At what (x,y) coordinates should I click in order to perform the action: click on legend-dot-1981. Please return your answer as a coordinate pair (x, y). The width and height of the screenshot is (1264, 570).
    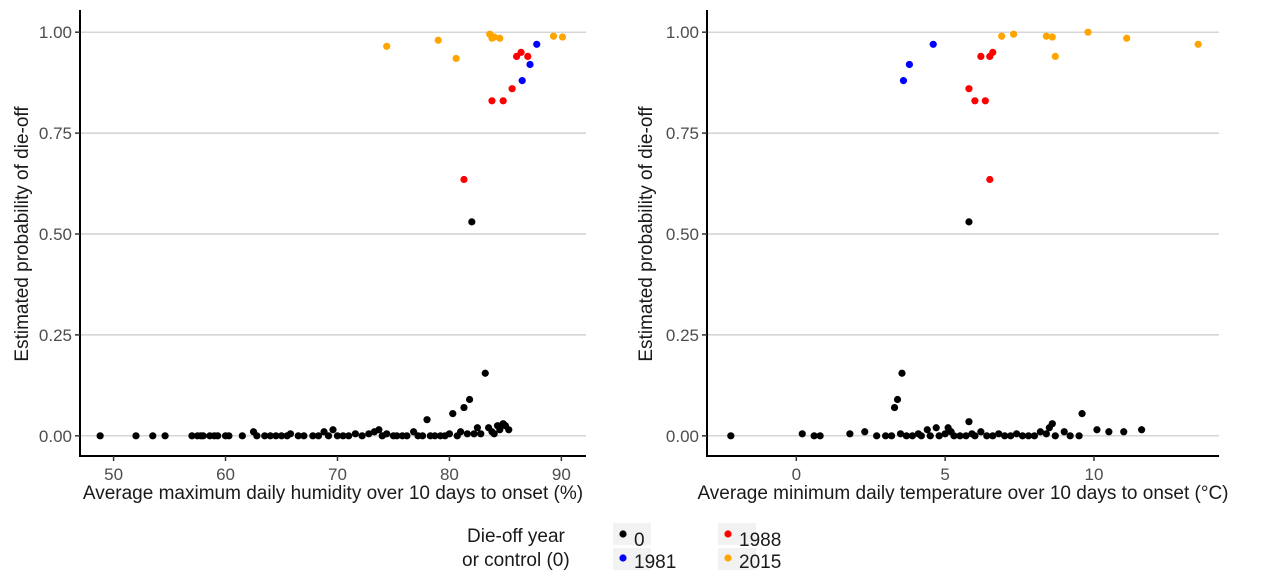
    Looking at the image, I should click on (623, 558).